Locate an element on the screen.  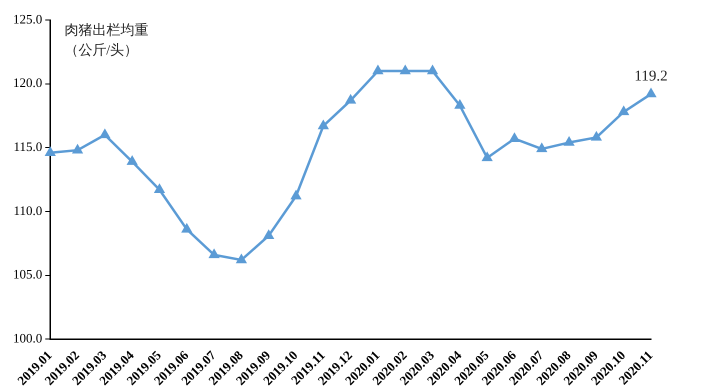
y-axis-title: 肉猪出栏均重（公斤/头） is located at coordinates (106, 40).